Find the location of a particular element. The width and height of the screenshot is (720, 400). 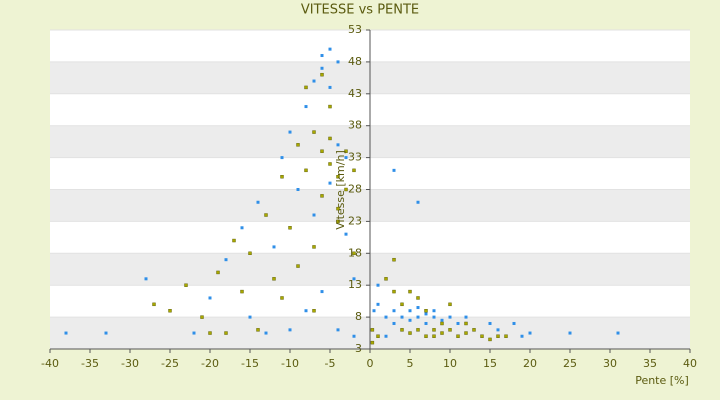

x-tick-label: -35 is located at coordinates (90, 363).